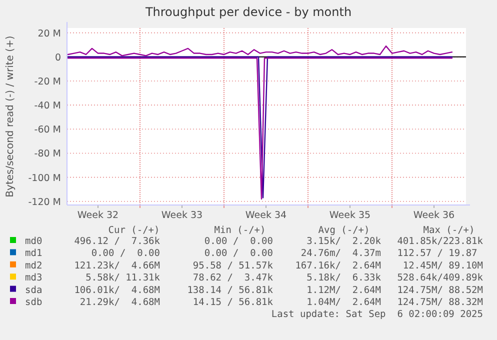 The width and height of the screenshot is (497, 340). What do you see at coordinates (230, 290) in the screenshot?
I see `text: 138.14 / 56.81k` at bounding box center [230, 290].